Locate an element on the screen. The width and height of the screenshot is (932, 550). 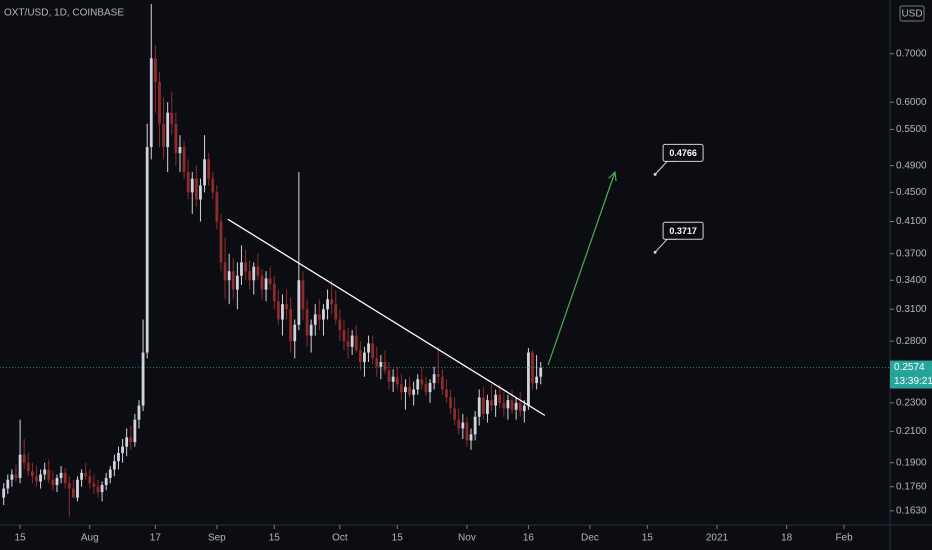
y-tick-label: 0.3100 is located at coordinates (911, 309).